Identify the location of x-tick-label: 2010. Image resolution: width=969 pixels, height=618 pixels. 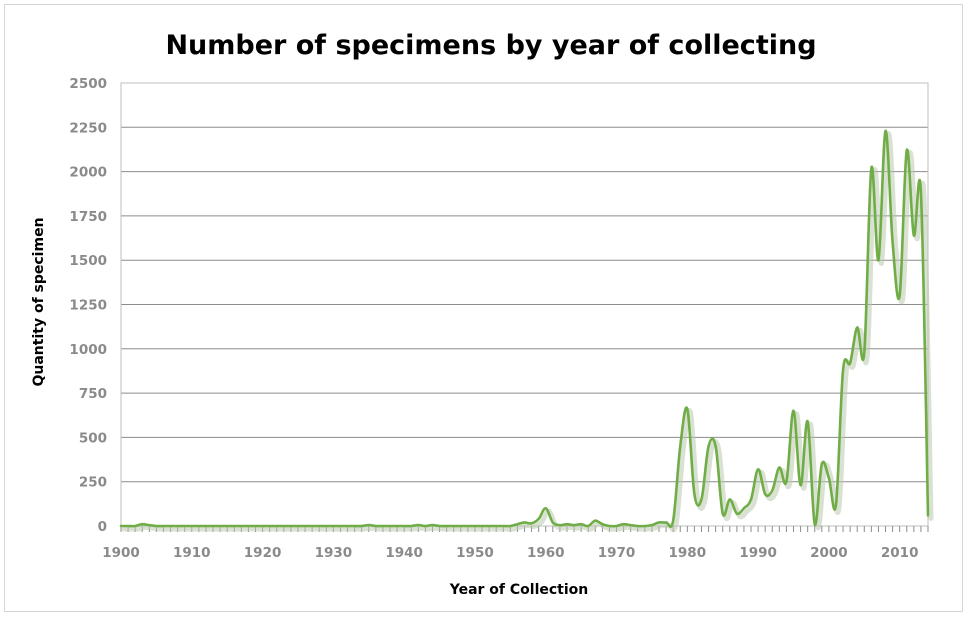
(900, 553).